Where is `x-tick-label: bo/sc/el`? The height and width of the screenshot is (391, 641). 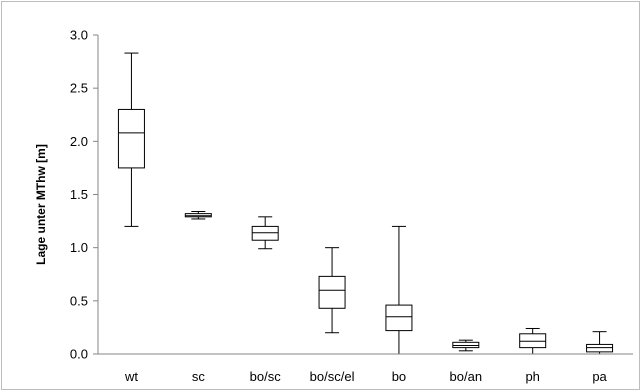
x-tick-label: bo/sc/el is located at coordinates (332, 376).